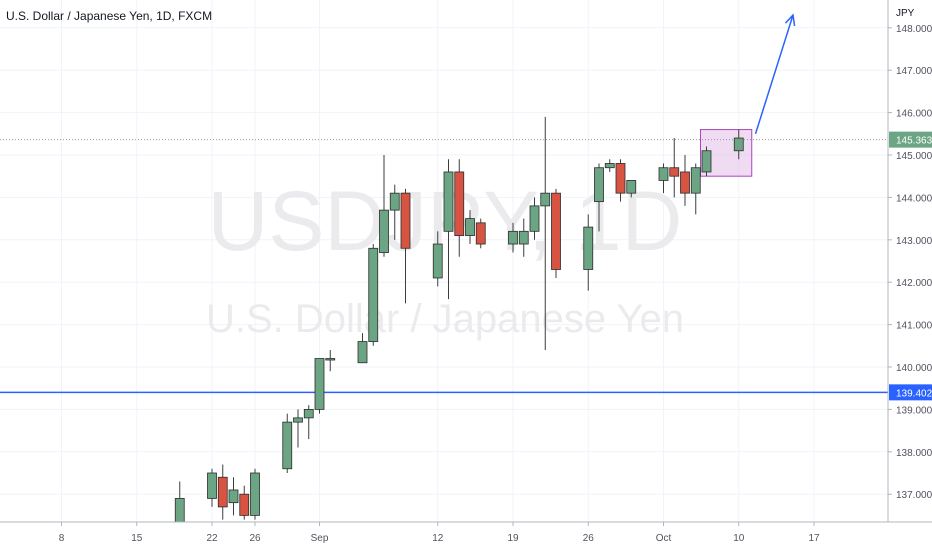 The width and height of the screenshot is (932, 555). Describe the element at coordinates (914, 410) in the screenshot. I see `y-tick-label: 139.000` at that location.